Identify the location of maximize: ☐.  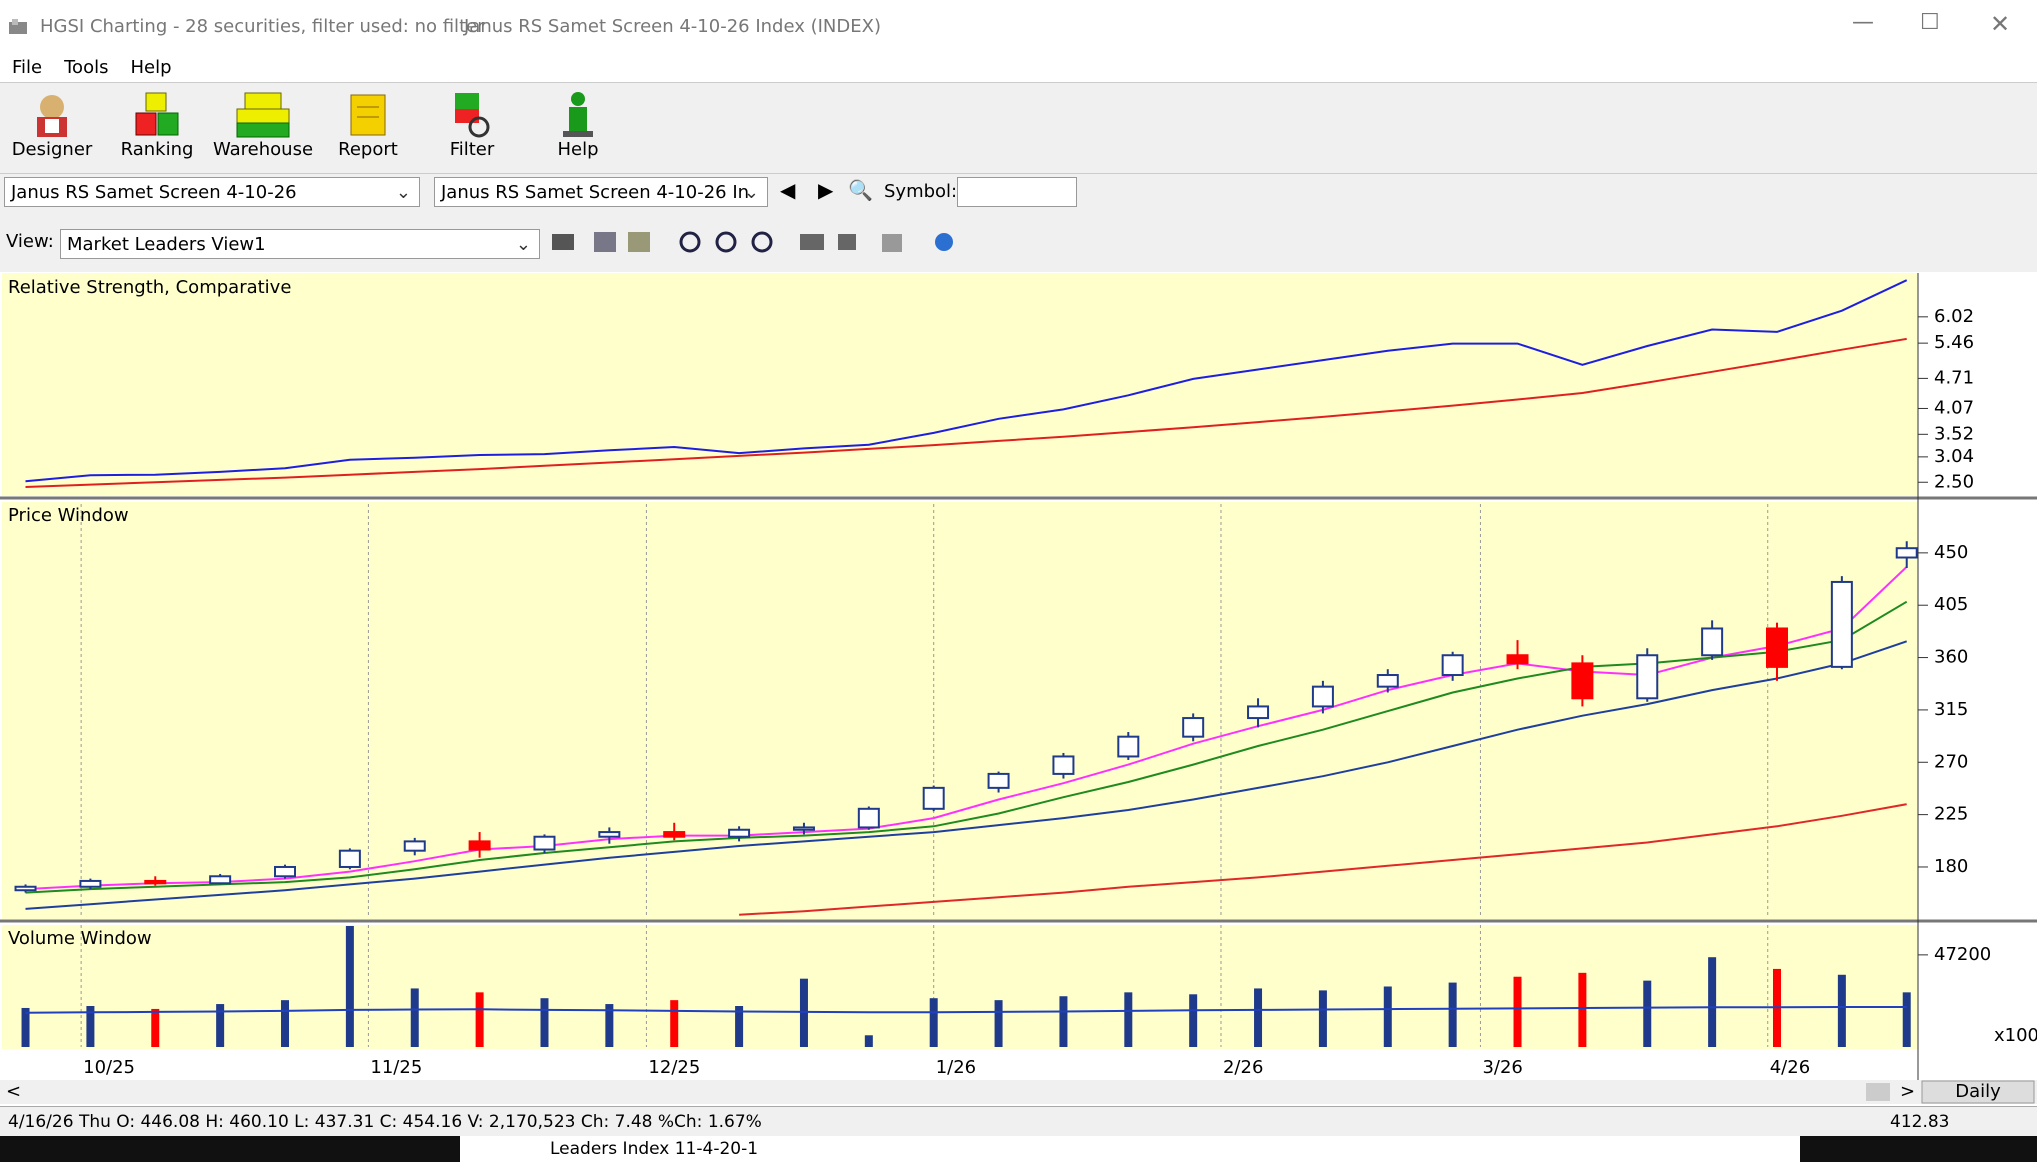
(1930, 22).